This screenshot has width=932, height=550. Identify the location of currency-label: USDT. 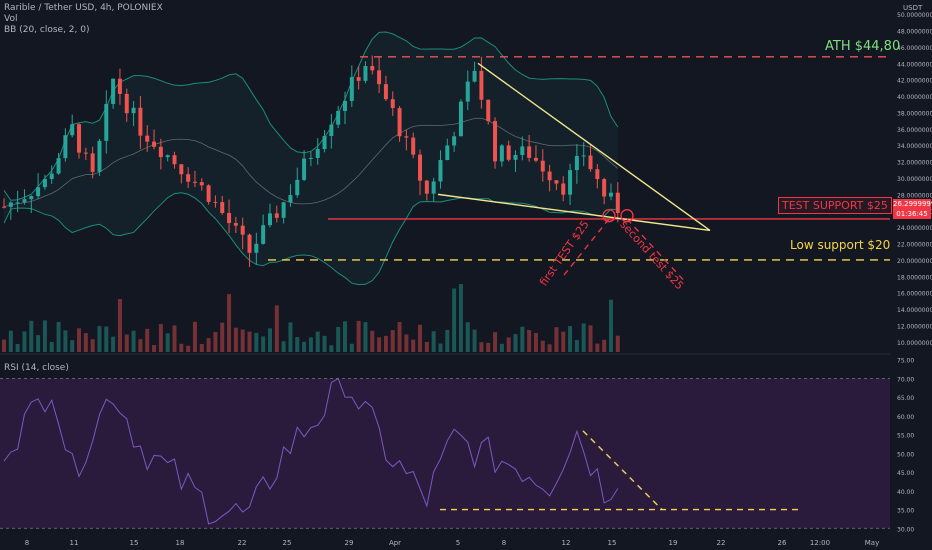
(913, 8).